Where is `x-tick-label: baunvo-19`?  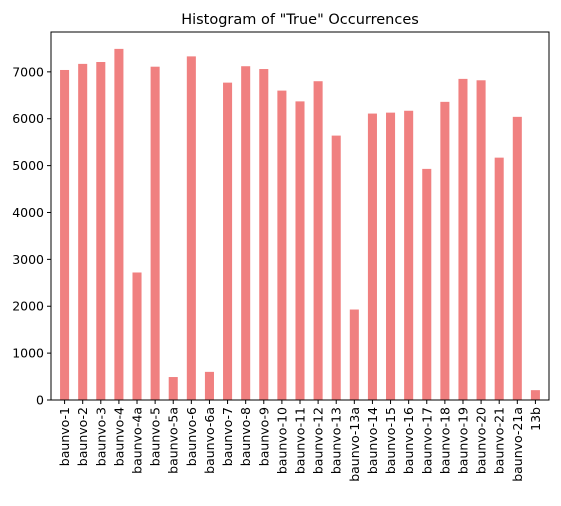 x-tick-label: baunvo-19 is located at coordinates (462, 440).